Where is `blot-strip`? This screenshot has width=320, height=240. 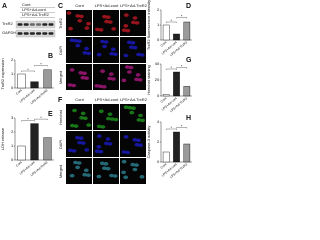
blot-strip is located at coordinates (35, 33).